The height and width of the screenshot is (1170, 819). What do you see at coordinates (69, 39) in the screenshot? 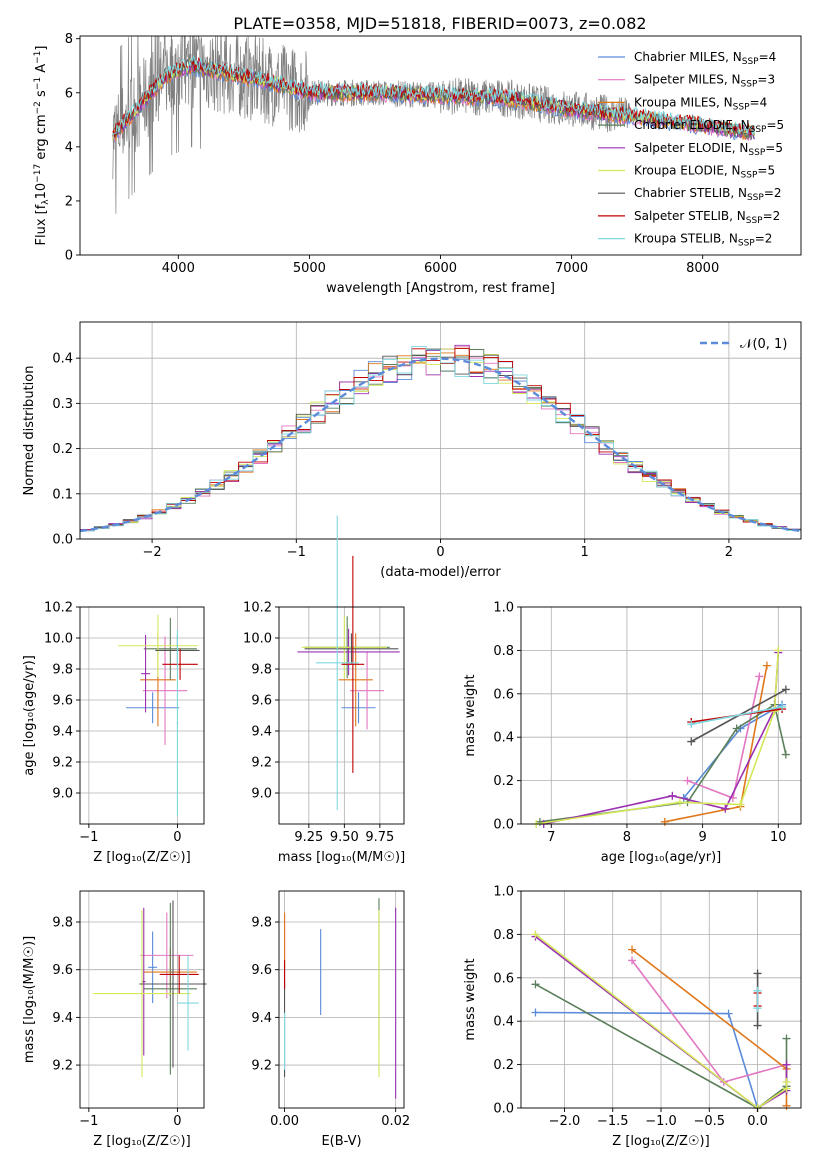
I see `y-tick-label: 8` at bounding box center [69, 39].